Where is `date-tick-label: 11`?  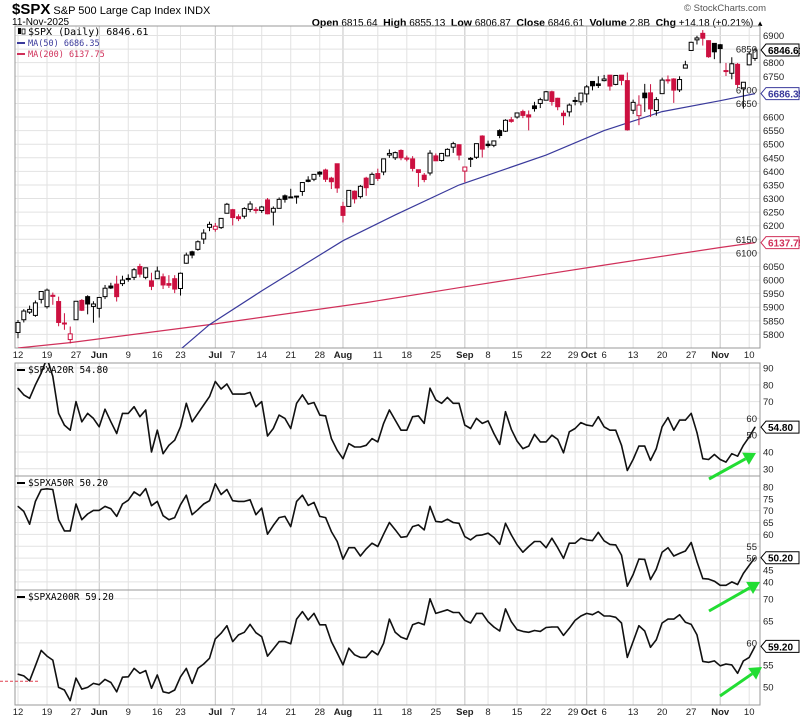 date-tick-label: 11 is located at coordinates (378, 355).